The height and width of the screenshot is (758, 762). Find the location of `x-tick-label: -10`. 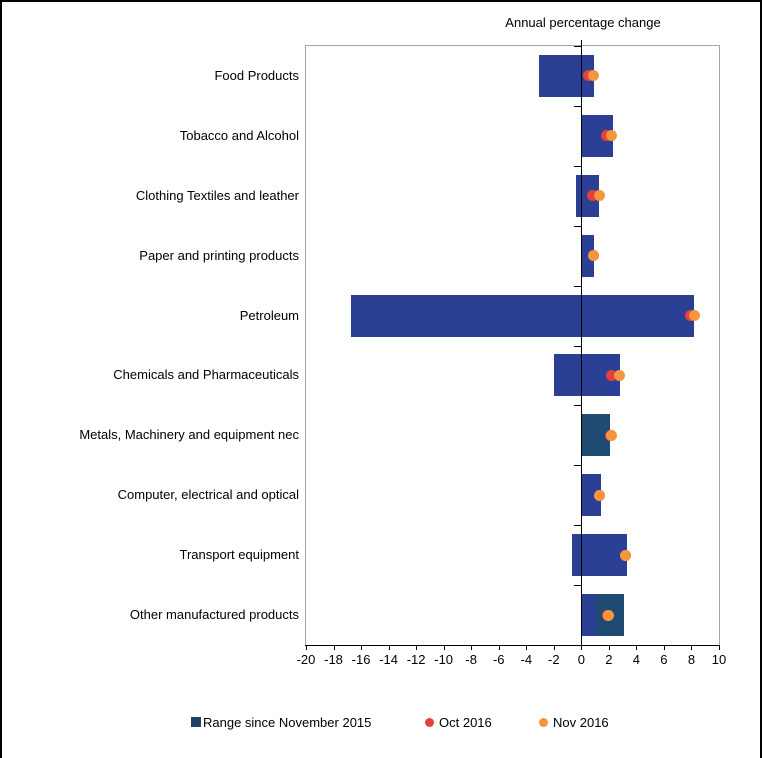

x-tick-label: -10 is located at coordinates (444, 659).